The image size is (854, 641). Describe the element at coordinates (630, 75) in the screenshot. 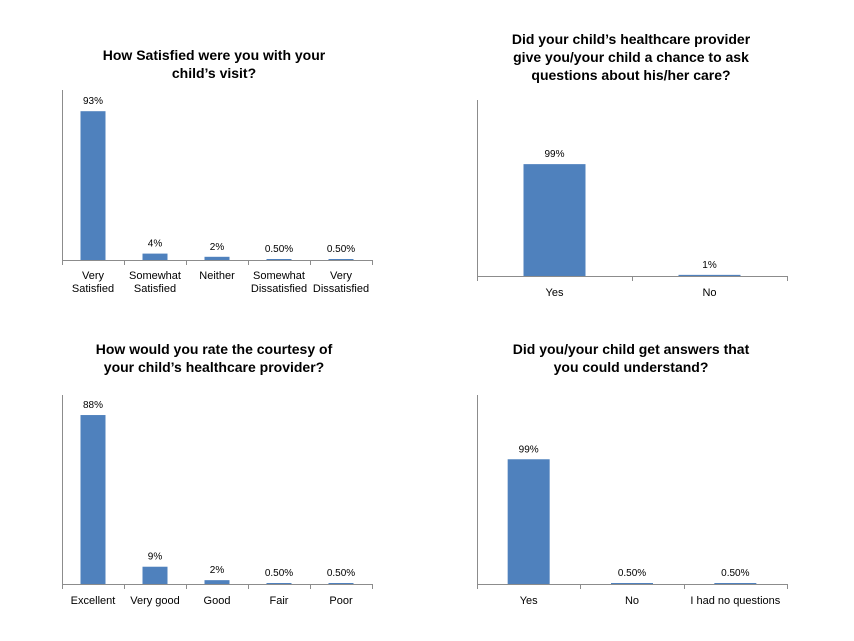

I see `chart-title-2-line-3: questions about his/her care?` at that location.